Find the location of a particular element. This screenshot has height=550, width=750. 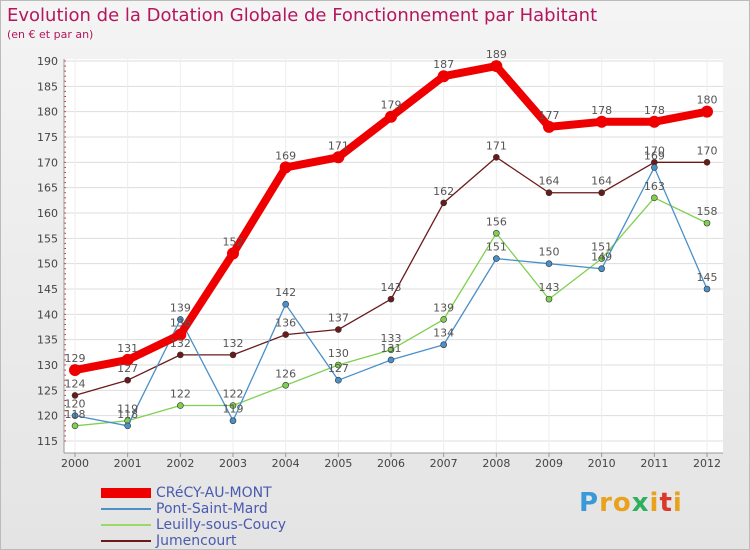

x-tick-label: 2012 is located at coordinates (707, 463).